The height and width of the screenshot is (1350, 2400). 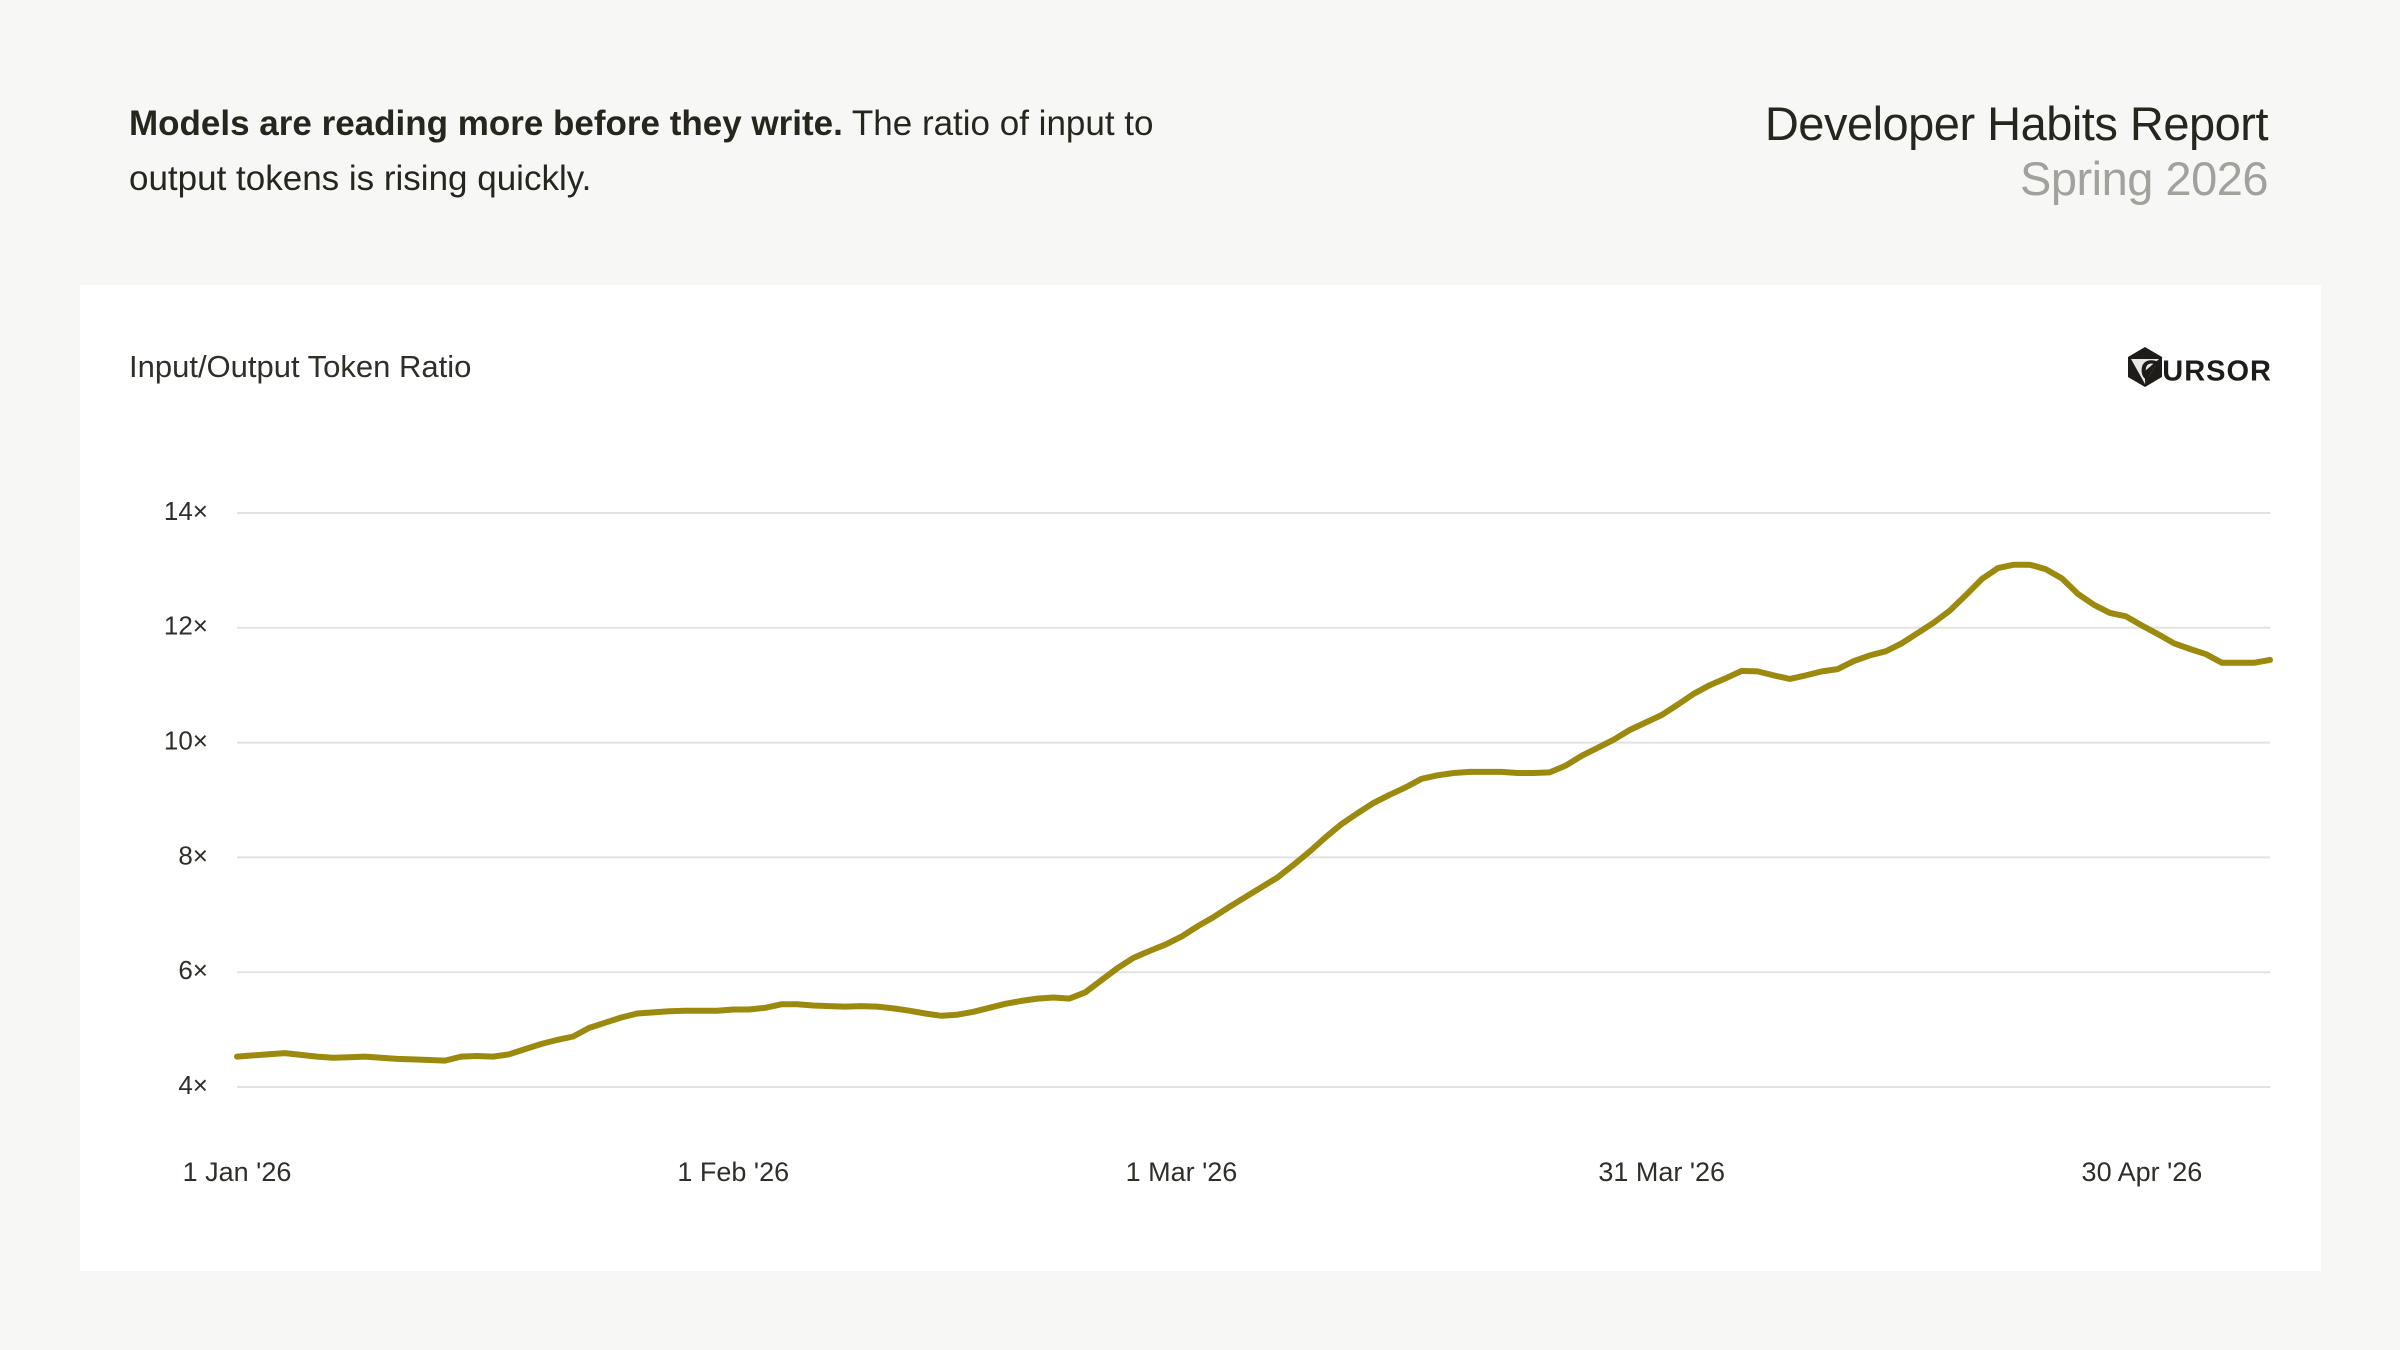 What do you see at coordinates (193, 1085) in the screenshot?
I see `y-tick-label: 4×` at bounding box center [193, 1085].